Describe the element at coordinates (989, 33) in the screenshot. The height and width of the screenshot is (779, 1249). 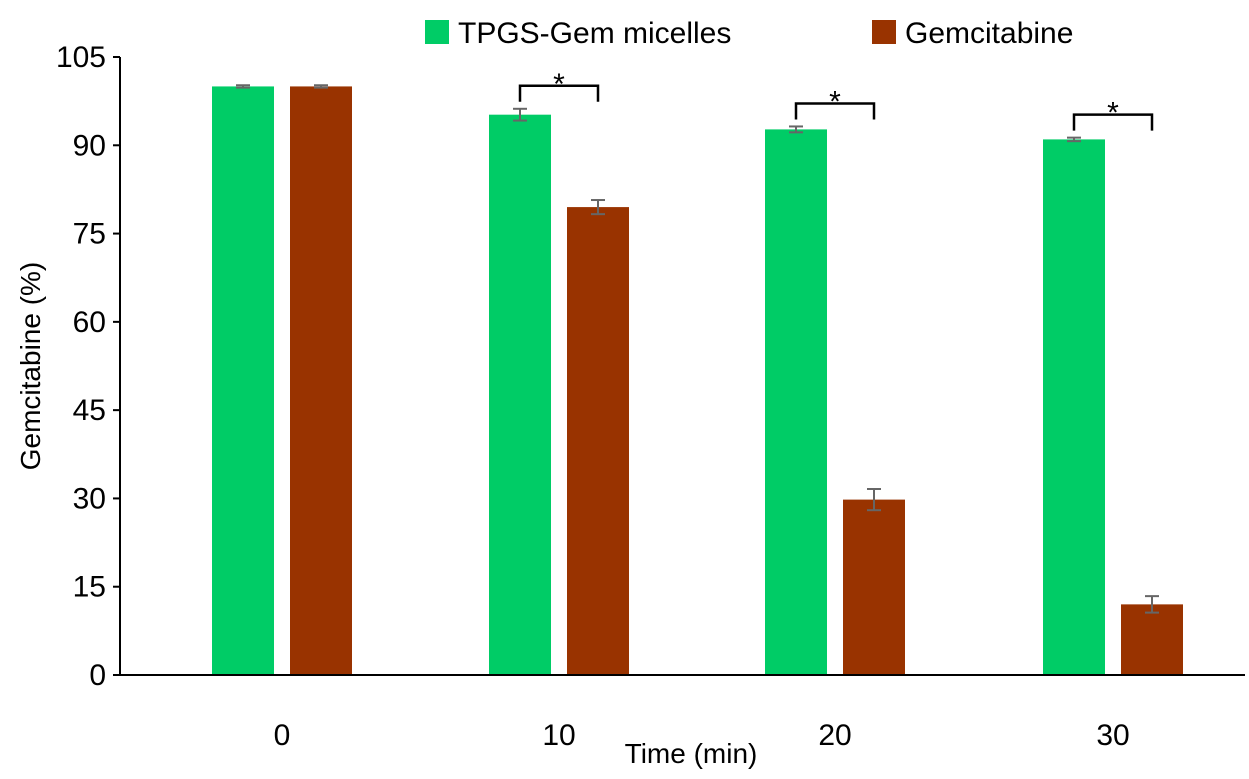
I see `legend-label-gemcitabine: Gemcitabine` at that location.